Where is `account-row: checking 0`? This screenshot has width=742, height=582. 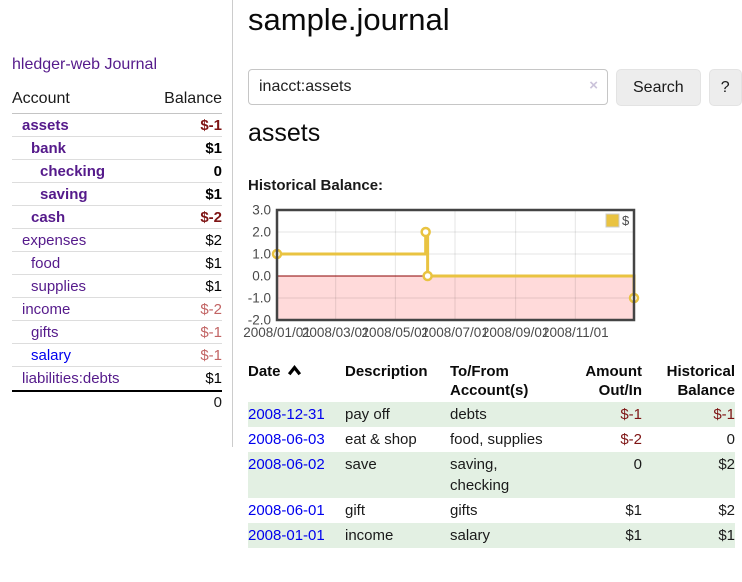
account-row: checking 0 is located at coordinates (117, 171).